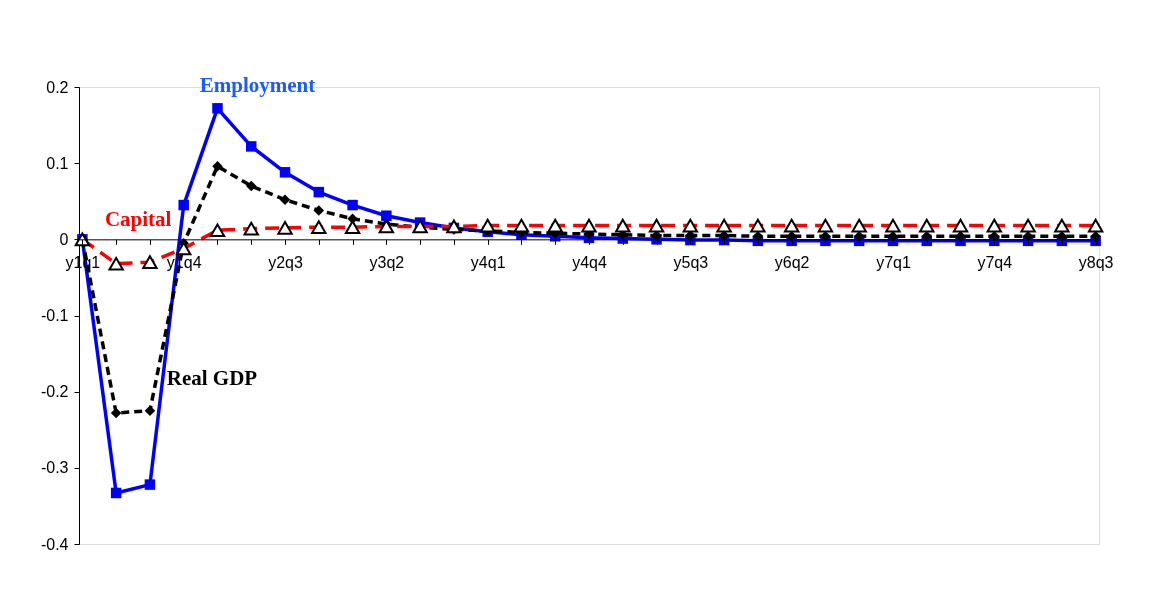 The image size is (1158, 595). What do you see at coordinates (64, 239) in the screenshot?
I see `y-tick-label: 0` at bounding box center [64, 239].